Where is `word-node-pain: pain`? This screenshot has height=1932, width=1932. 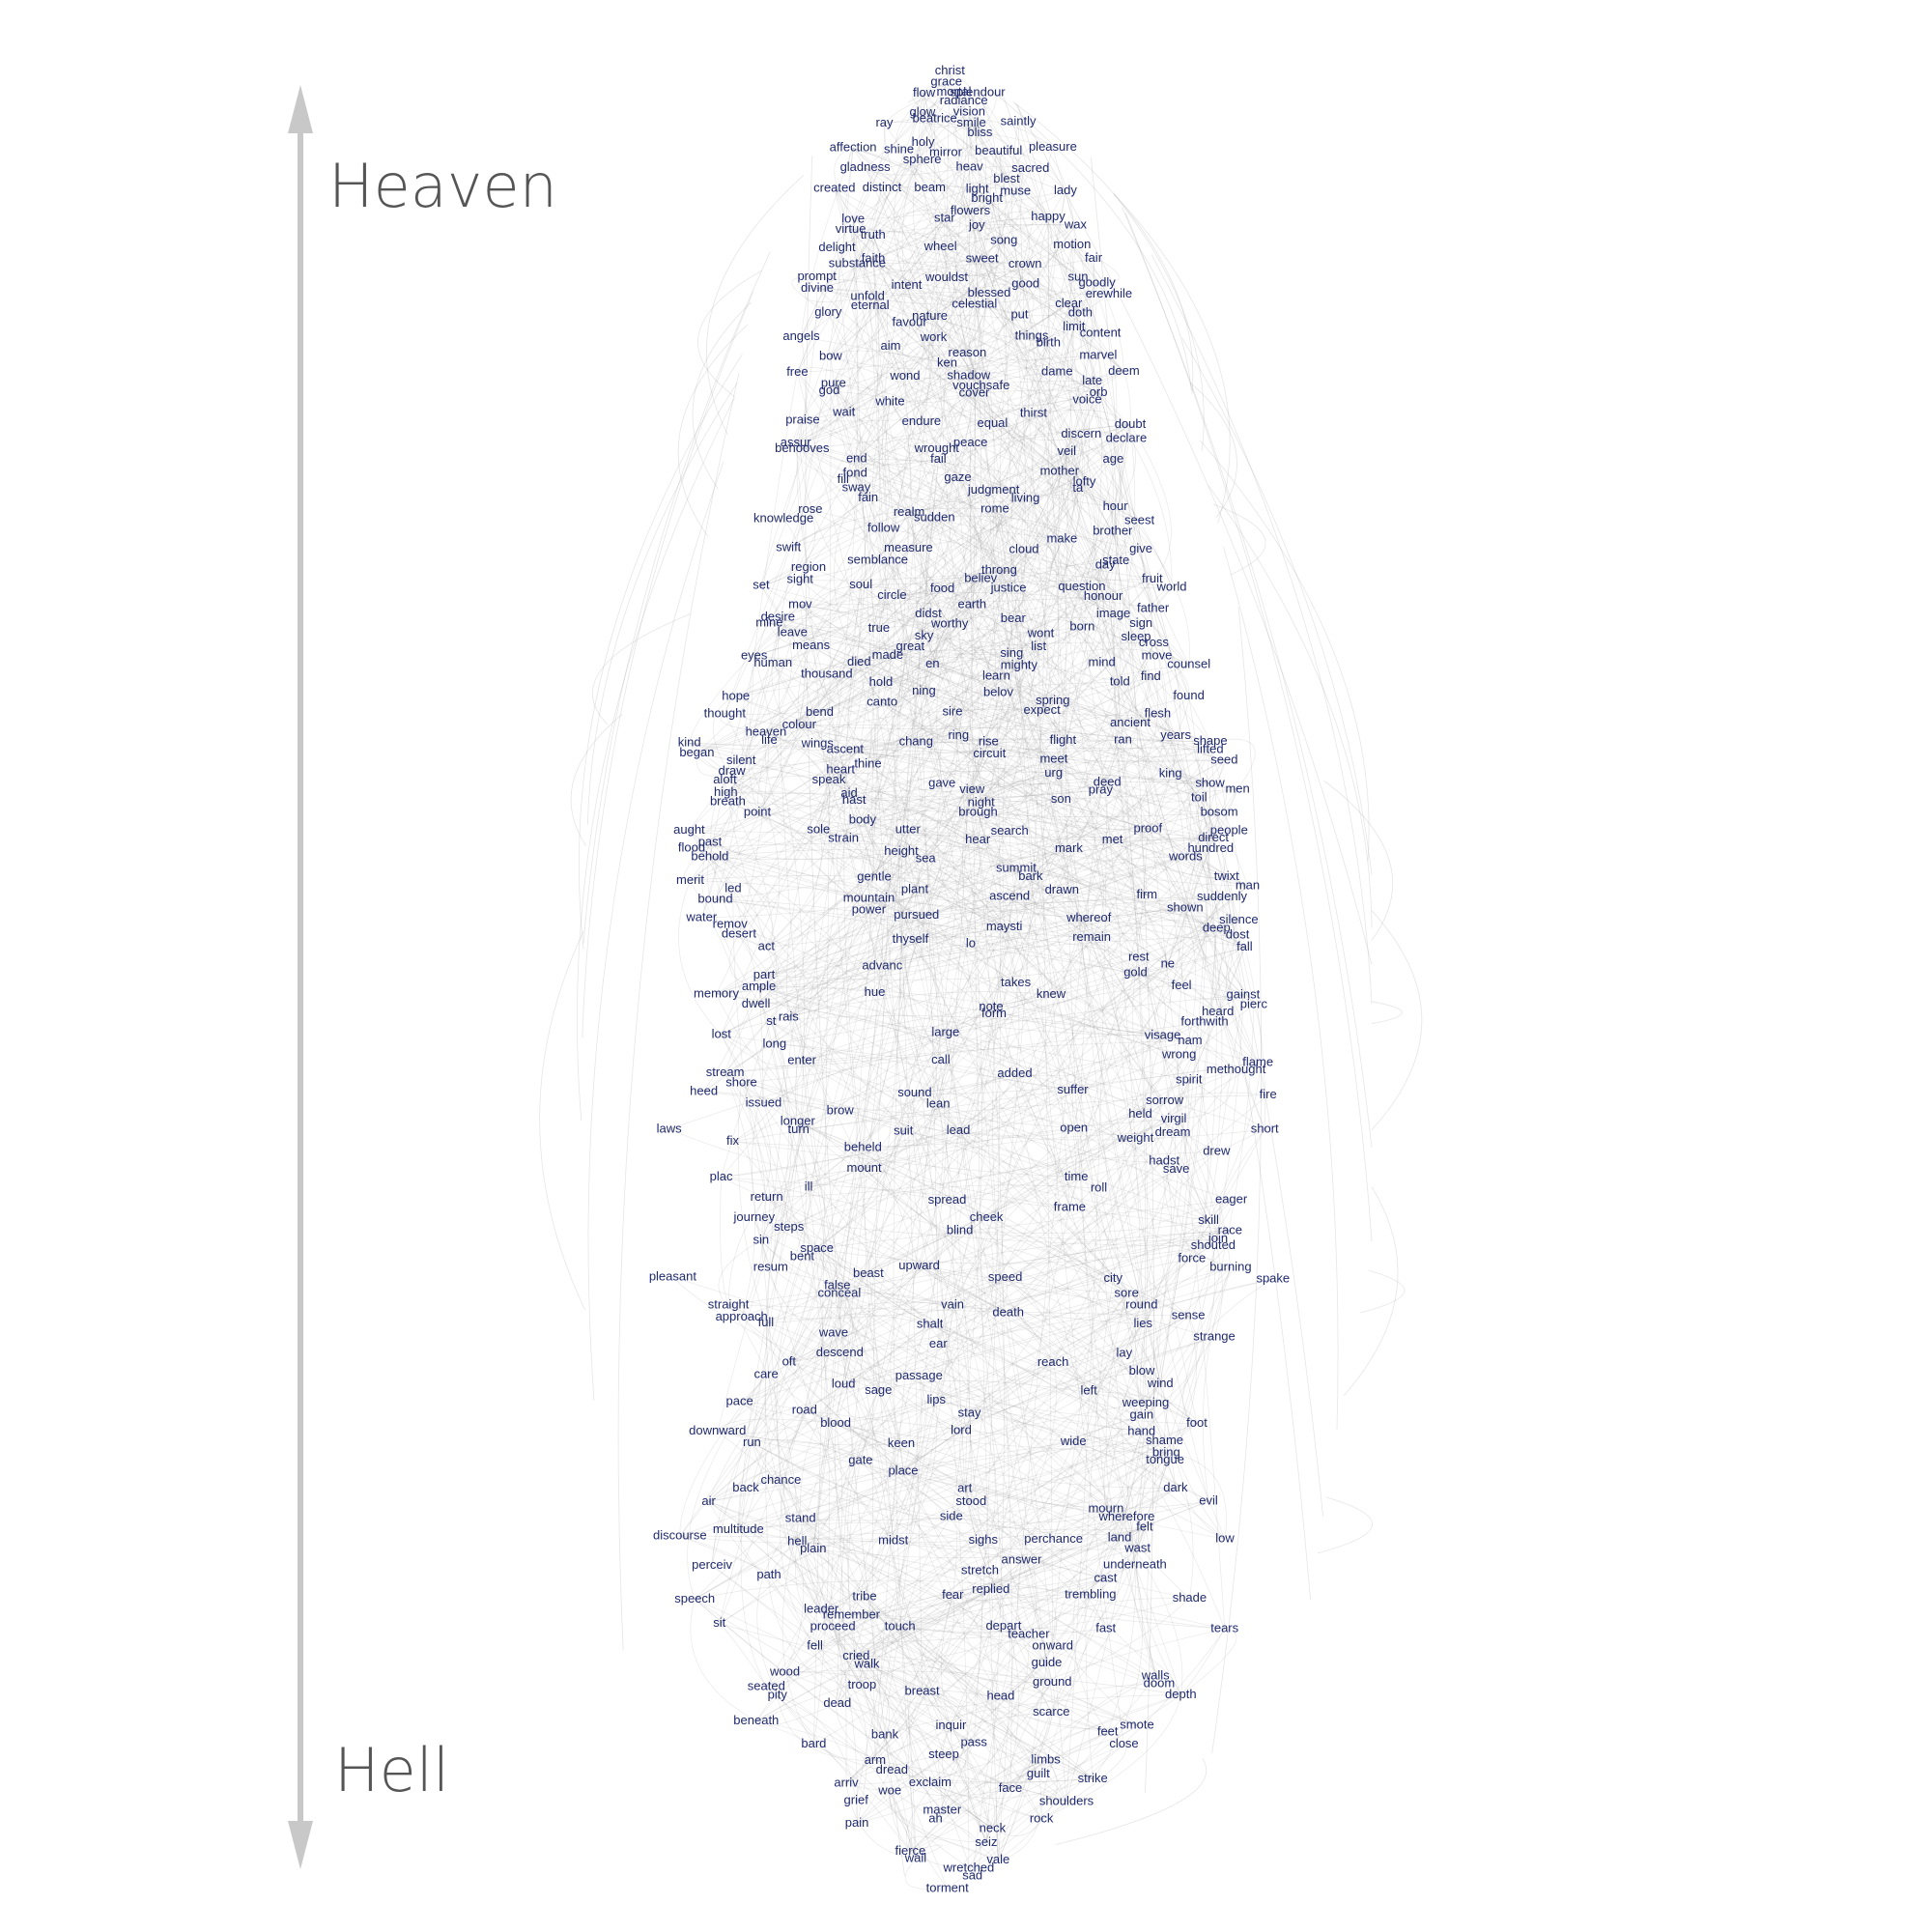 word-node-pain: pain is located at coordinates (857, 1822).